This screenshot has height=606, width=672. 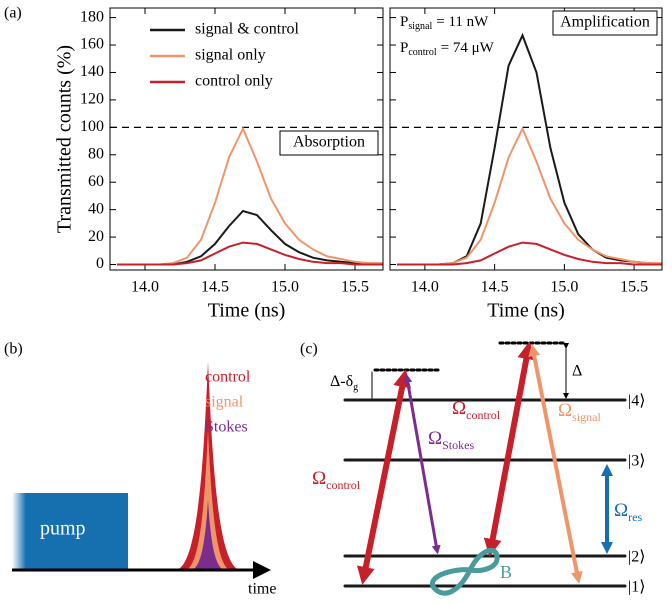 I want to click on signal-label: signal, so click(x=224, y=402).